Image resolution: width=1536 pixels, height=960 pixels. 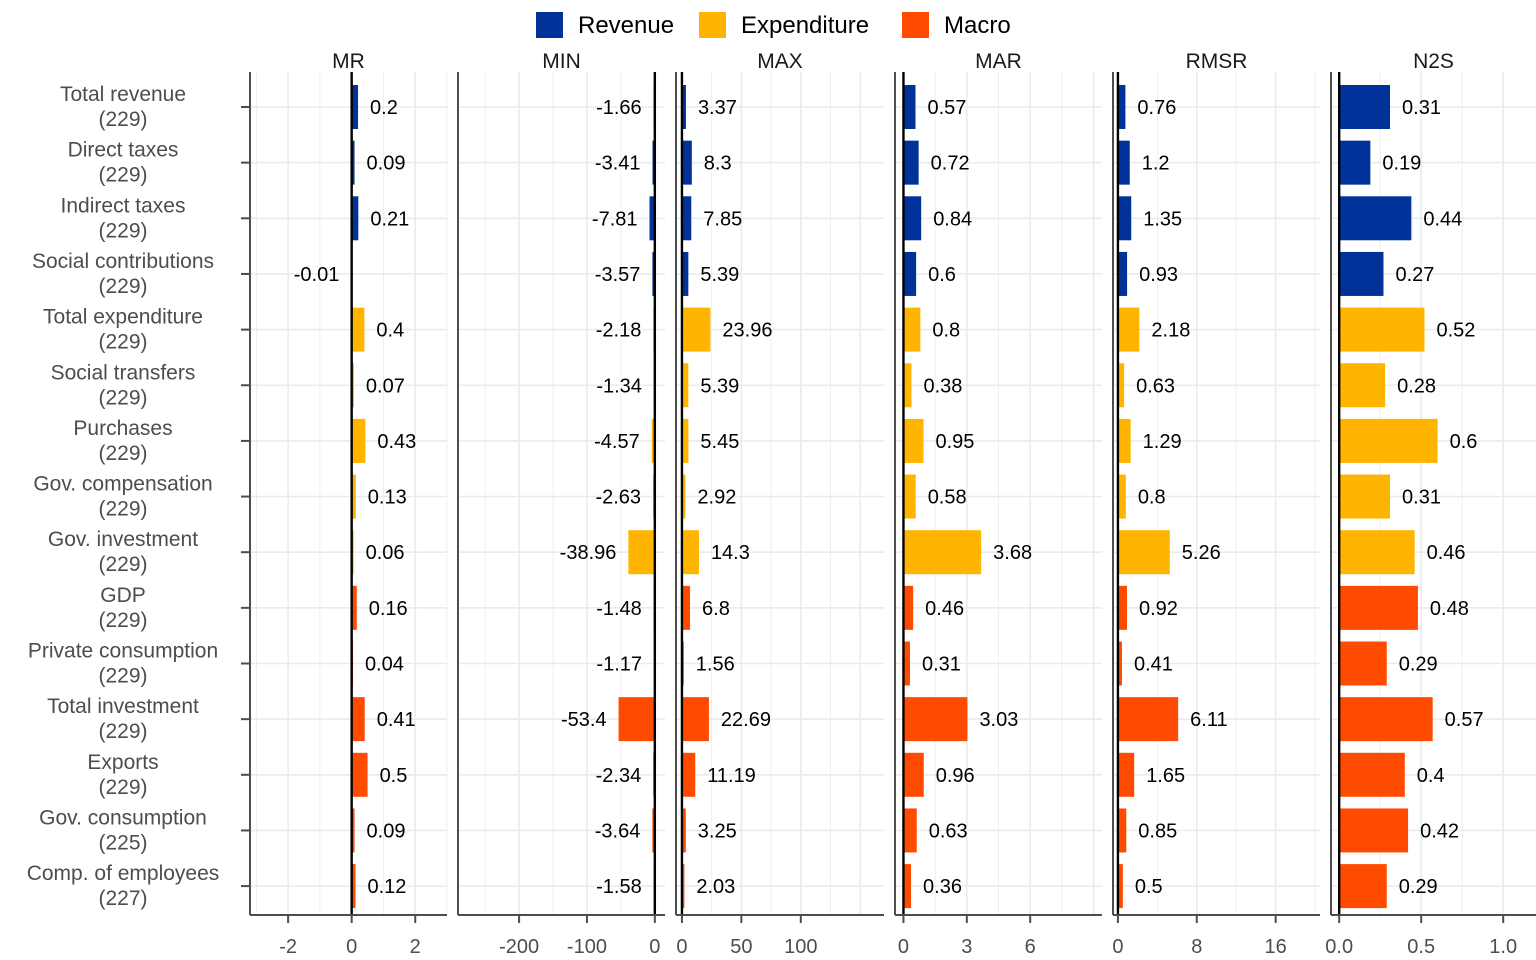 I want to click on legend-label-expenditure: Expenditure, so click(x=805, y=25).